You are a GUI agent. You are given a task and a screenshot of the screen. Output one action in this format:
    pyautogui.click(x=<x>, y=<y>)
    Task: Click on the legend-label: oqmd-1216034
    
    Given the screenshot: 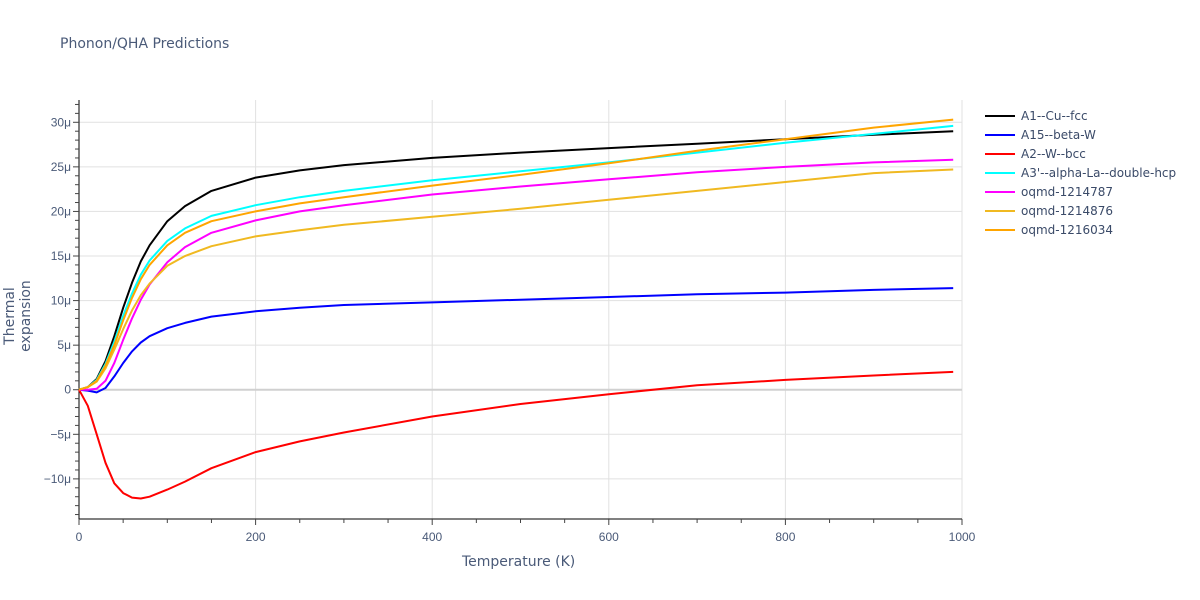 What is the action you would take?
    pyautogui.click(x=1067, y=229)
    